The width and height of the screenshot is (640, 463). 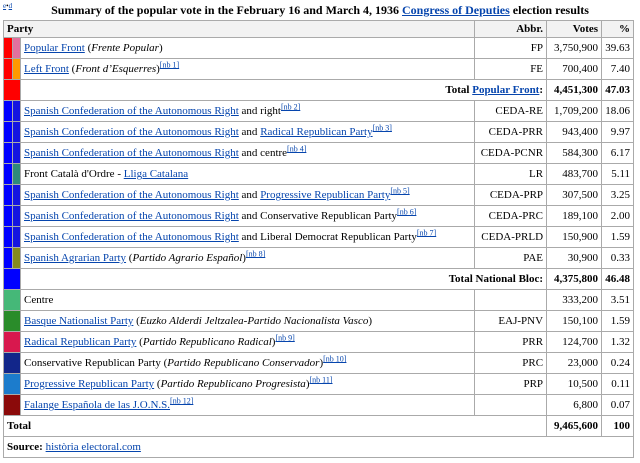 I want to click on footnote: [nb 9], so click(x=284, y=337).